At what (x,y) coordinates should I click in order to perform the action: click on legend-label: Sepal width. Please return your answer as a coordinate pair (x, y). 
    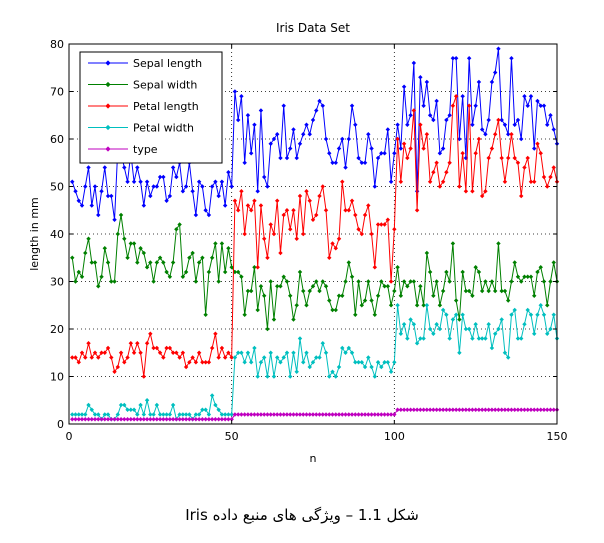
    Looking at the image, I should click on (165, 85).